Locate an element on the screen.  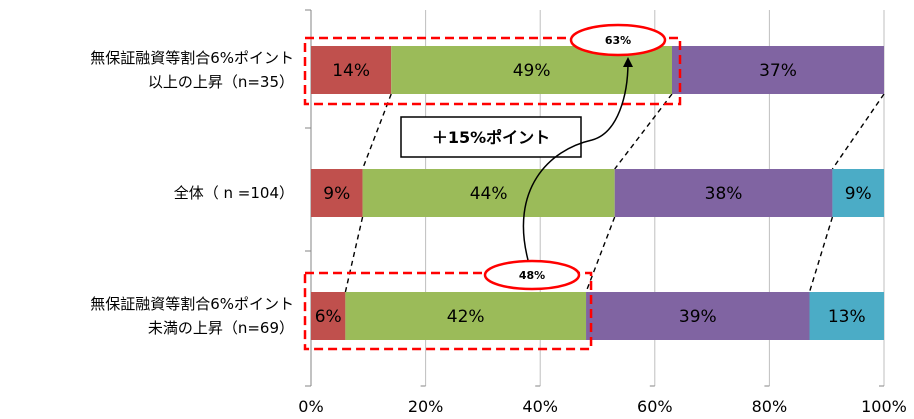
category-label: 未満の上昇（n=69） is located at coordinates (221, 328).